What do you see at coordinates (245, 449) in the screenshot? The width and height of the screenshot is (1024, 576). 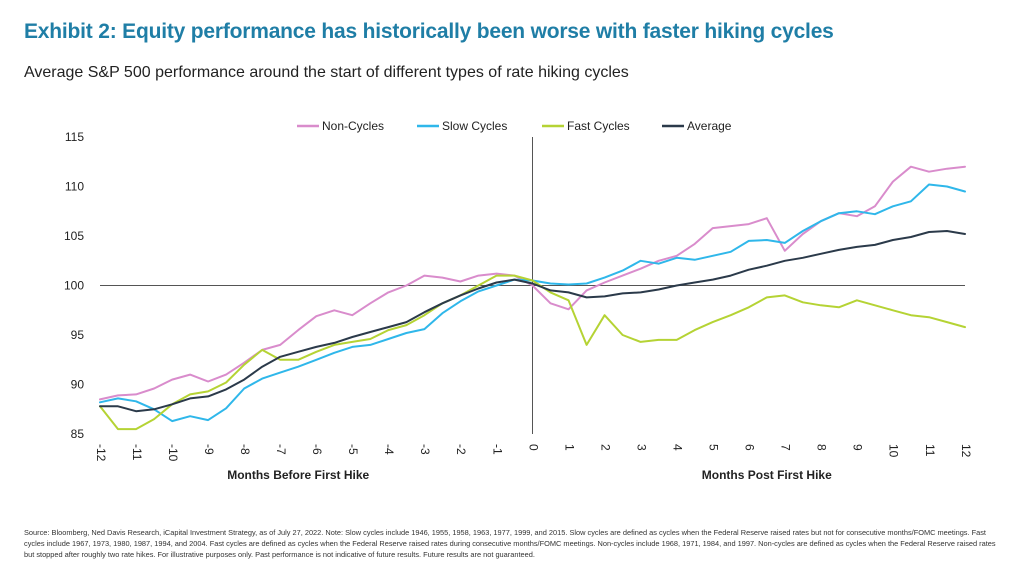 I see `x-tick-label: -8` at bounding box center [245, 449].